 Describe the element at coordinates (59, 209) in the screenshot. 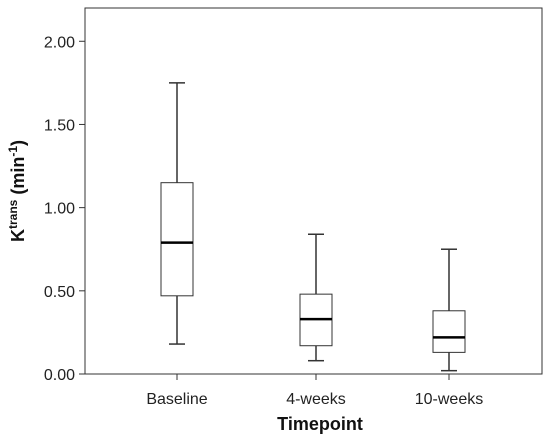

I see `y-tick-label: 1.00` at that location.